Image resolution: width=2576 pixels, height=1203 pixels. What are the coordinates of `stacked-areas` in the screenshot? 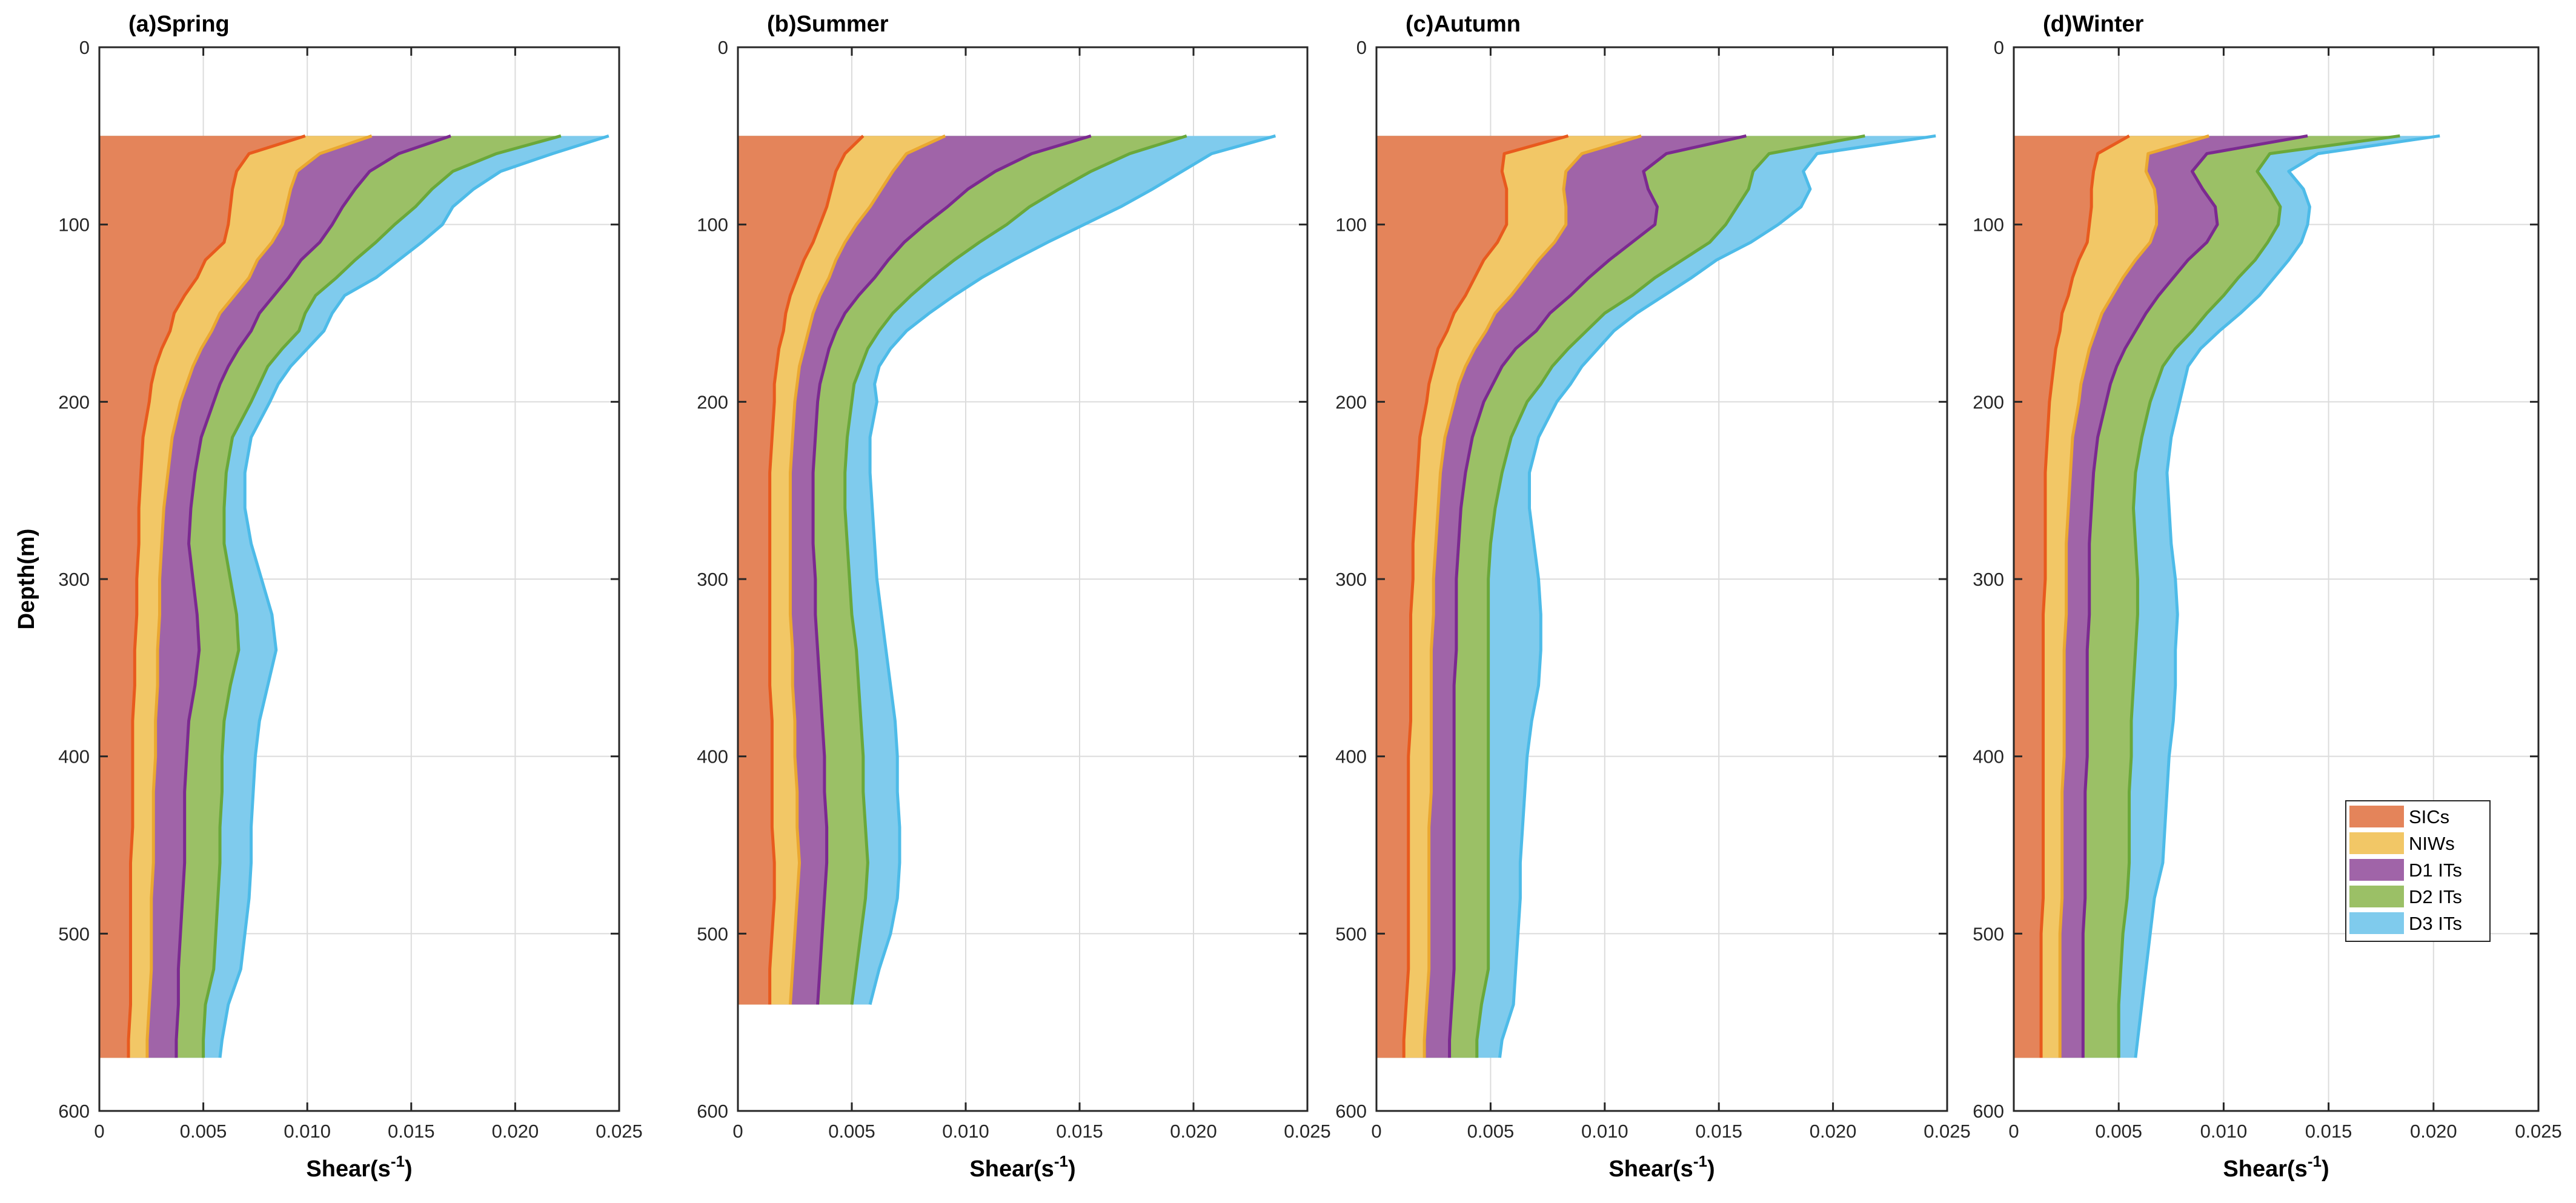 It's located at (2227, 596).